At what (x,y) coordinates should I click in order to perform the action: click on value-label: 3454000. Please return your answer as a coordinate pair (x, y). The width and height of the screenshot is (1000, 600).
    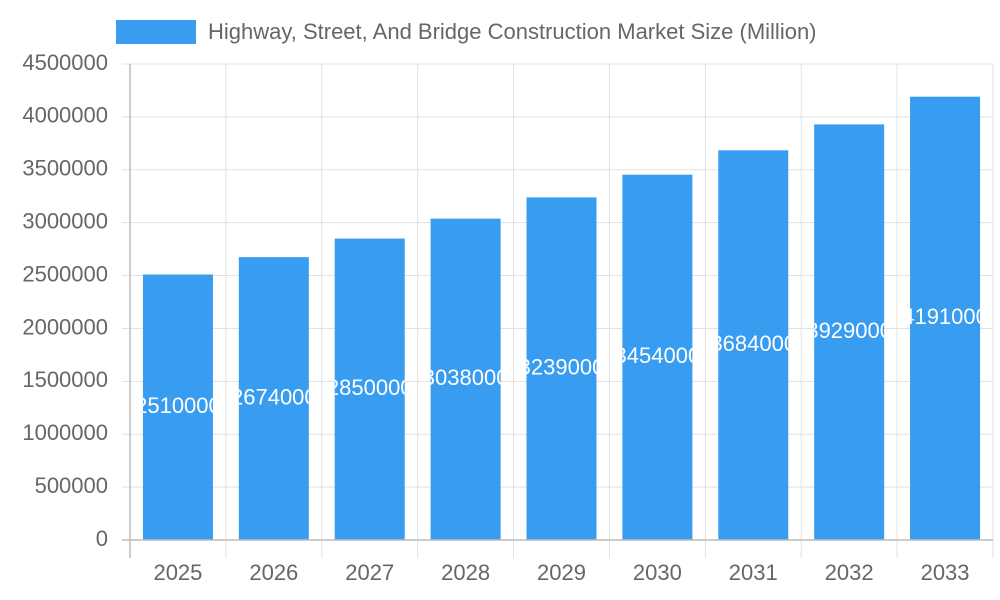
    Looking at the image, I should click on (658, 355).